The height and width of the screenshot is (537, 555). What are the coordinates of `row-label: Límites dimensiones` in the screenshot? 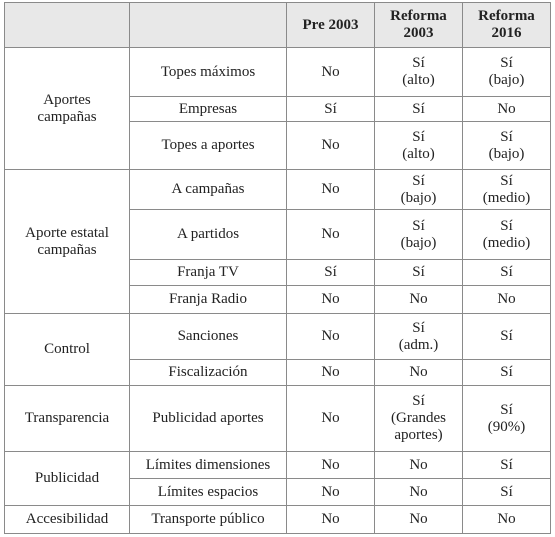 It's located at (208, 465).